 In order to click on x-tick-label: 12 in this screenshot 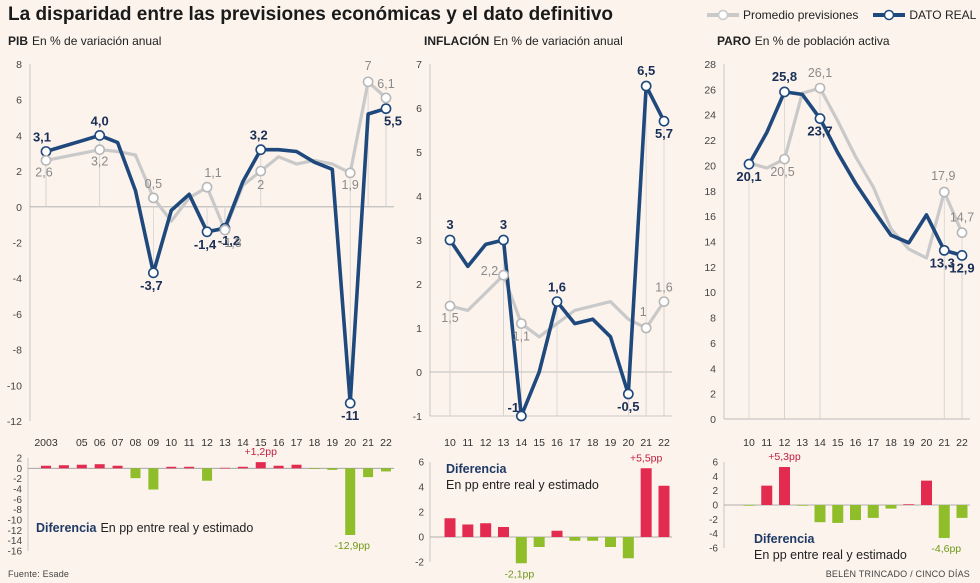, I will do `click(486, 443)`.